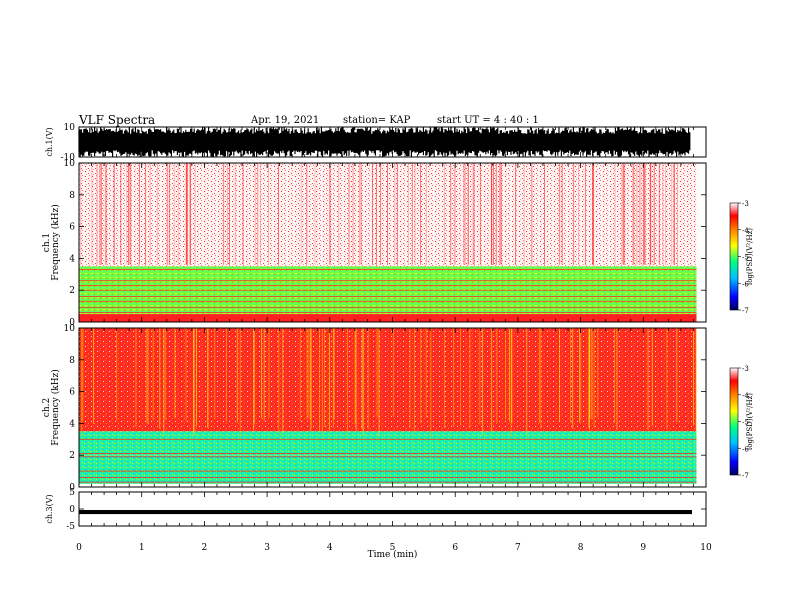 Image resolution: width=792 pixels, height=612 pixels. I want to click on y-axis-label: ch.3(V), so click(49, 508).